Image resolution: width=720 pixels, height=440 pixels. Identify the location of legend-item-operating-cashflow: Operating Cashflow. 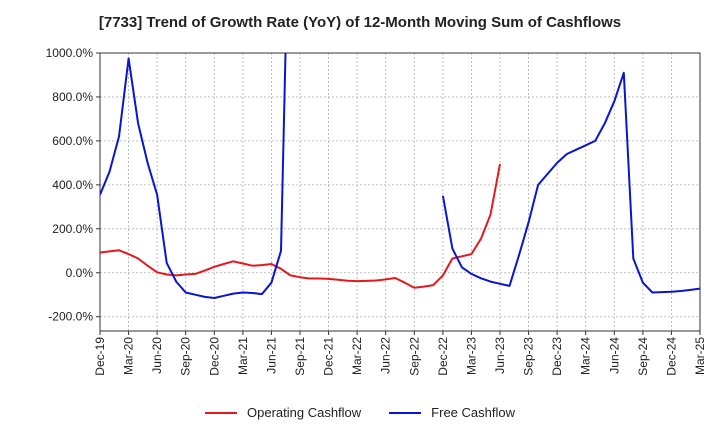
(283, 412).